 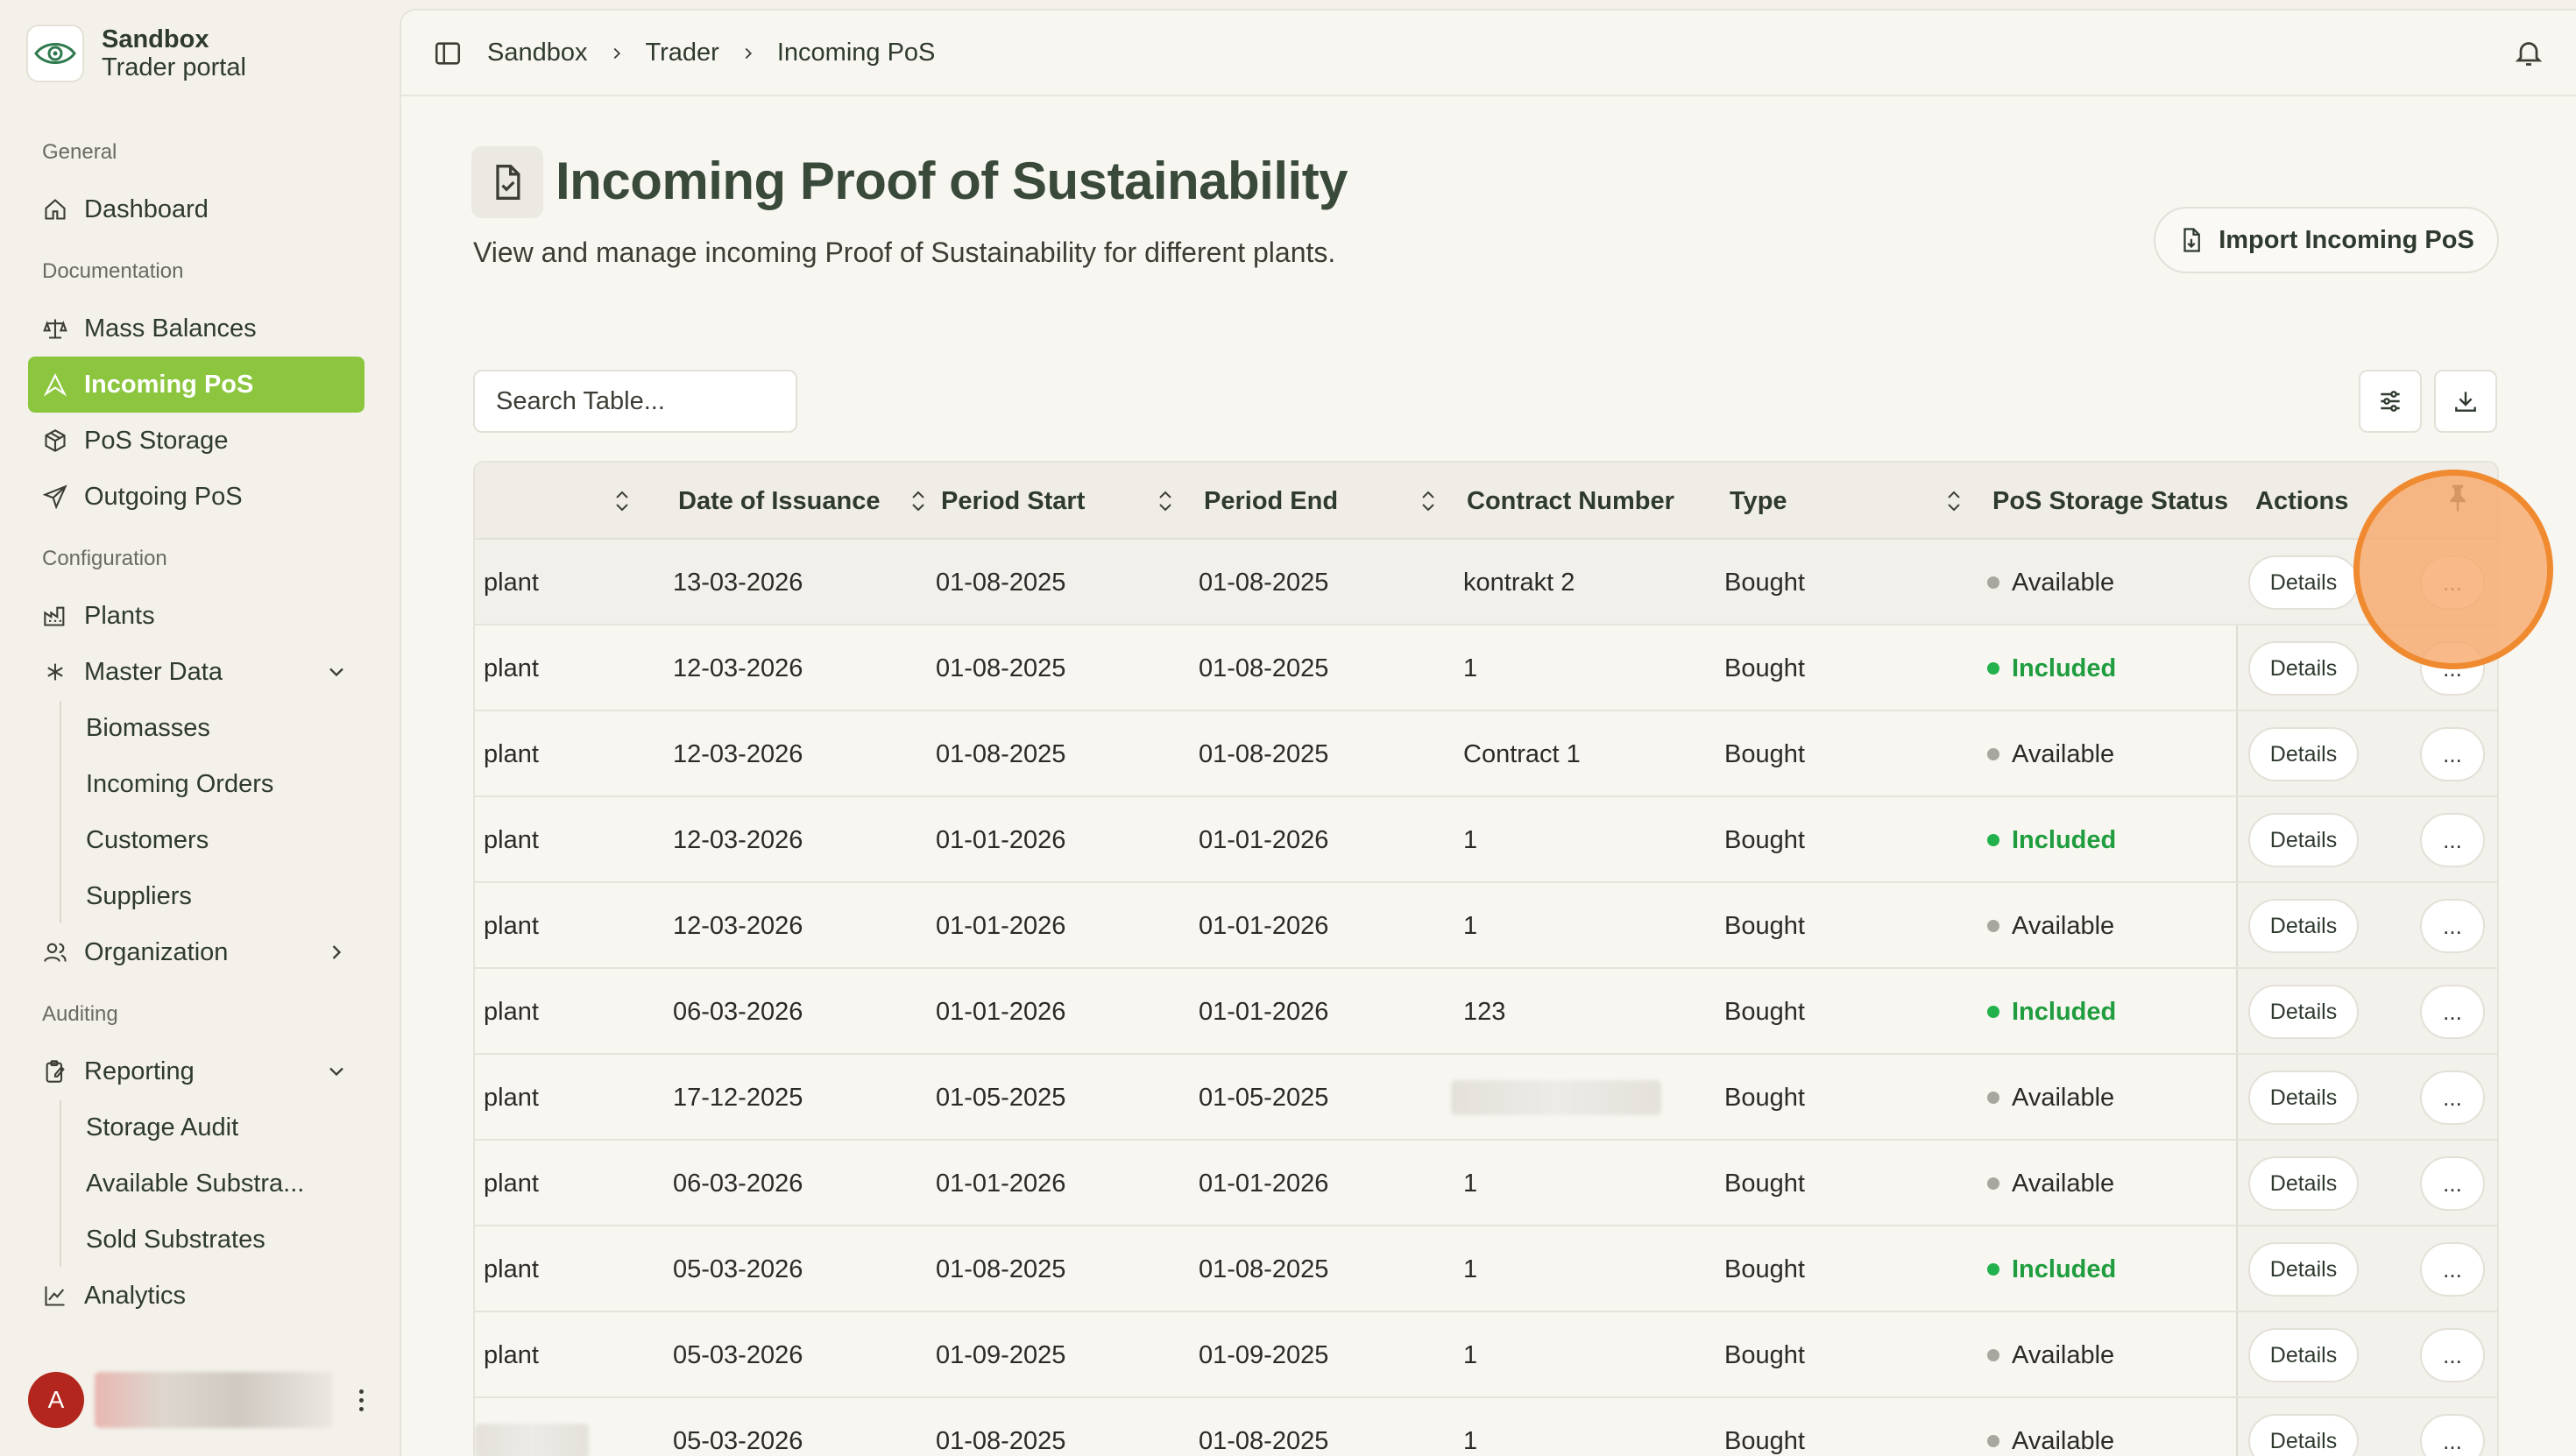 I want to click on sidebar-item-plants: Plants, so click(x=196, y=616).